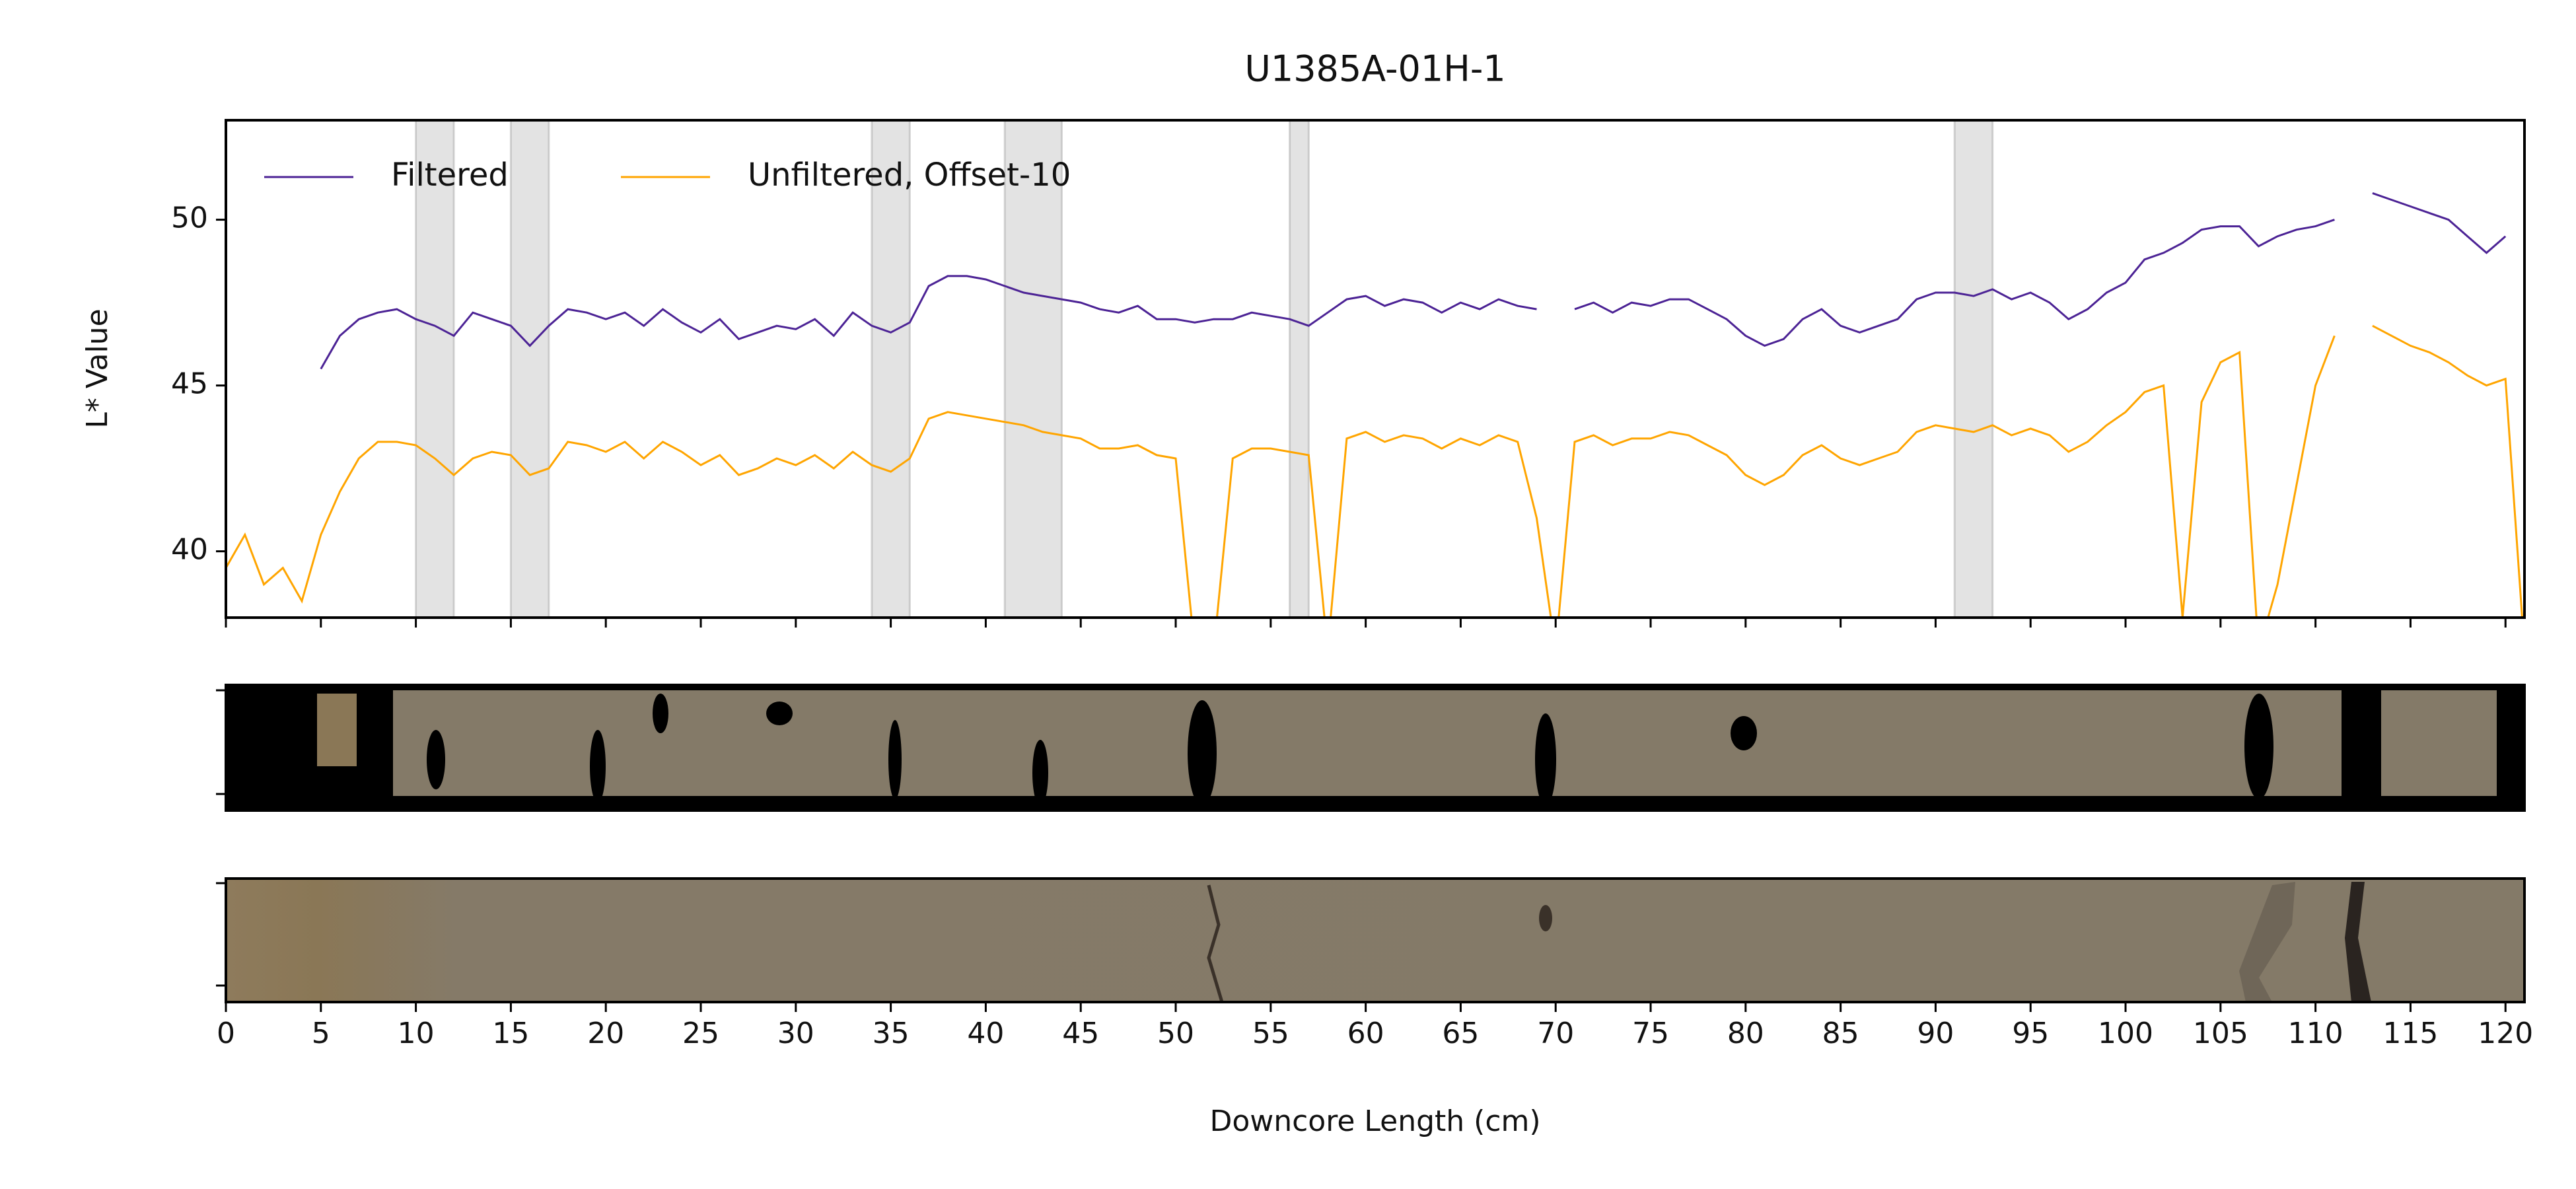 The width and height of the screenshot is (2576, 1189). I want to click on legend-label: Unfiltered, Offset-10, so click(910, 175).